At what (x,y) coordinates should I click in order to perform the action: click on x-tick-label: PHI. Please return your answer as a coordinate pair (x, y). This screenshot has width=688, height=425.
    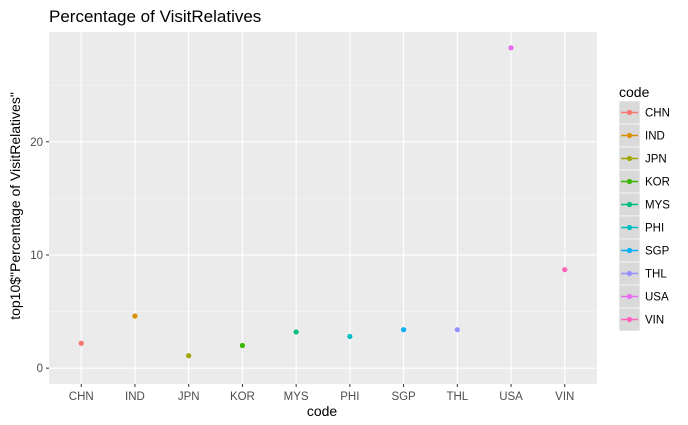
    Looking at the image, I should click on (349, 397).